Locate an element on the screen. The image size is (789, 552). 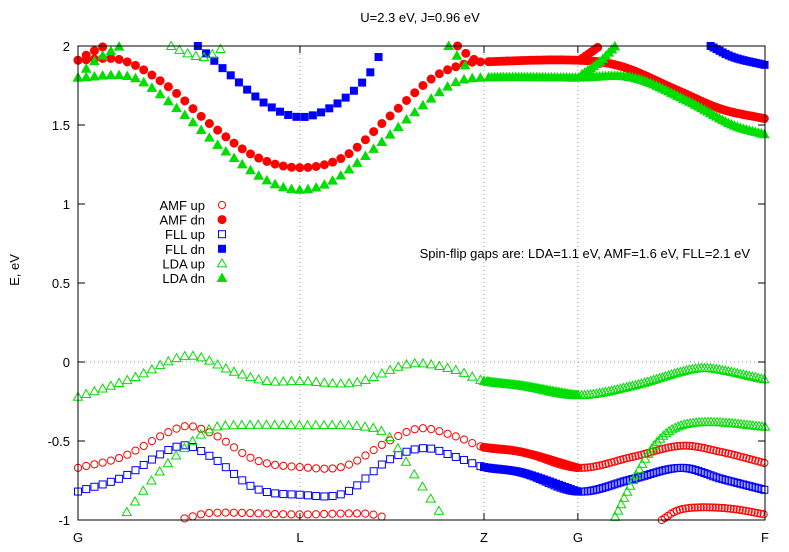
x-tick-label: G is located at coordinates (78, 537).